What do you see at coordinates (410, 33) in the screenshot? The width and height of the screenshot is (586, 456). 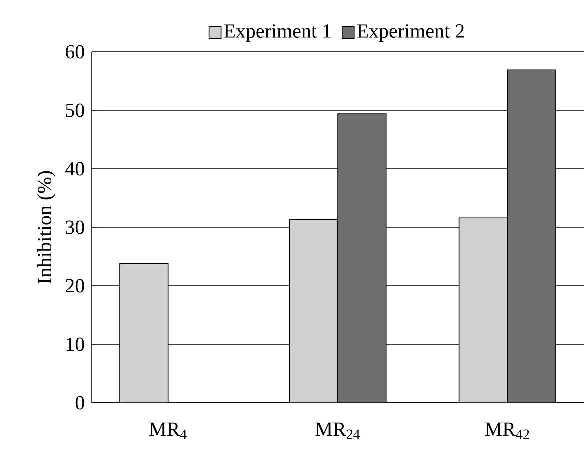 I see `legend-label: Experiment 2` at bounding box center [410, 33].